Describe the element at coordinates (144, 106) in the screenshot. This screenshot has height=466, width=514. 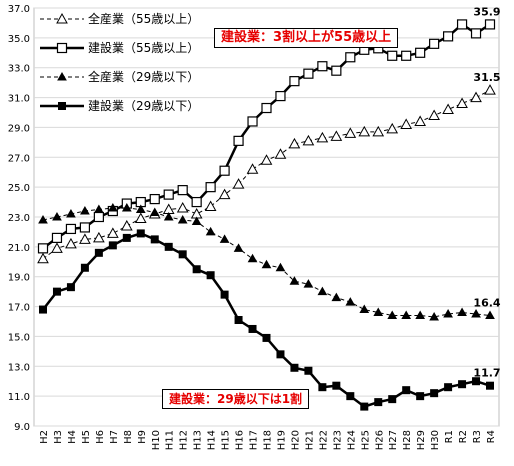
I see `legend-label: 建設業（29歳以下）` at that location.